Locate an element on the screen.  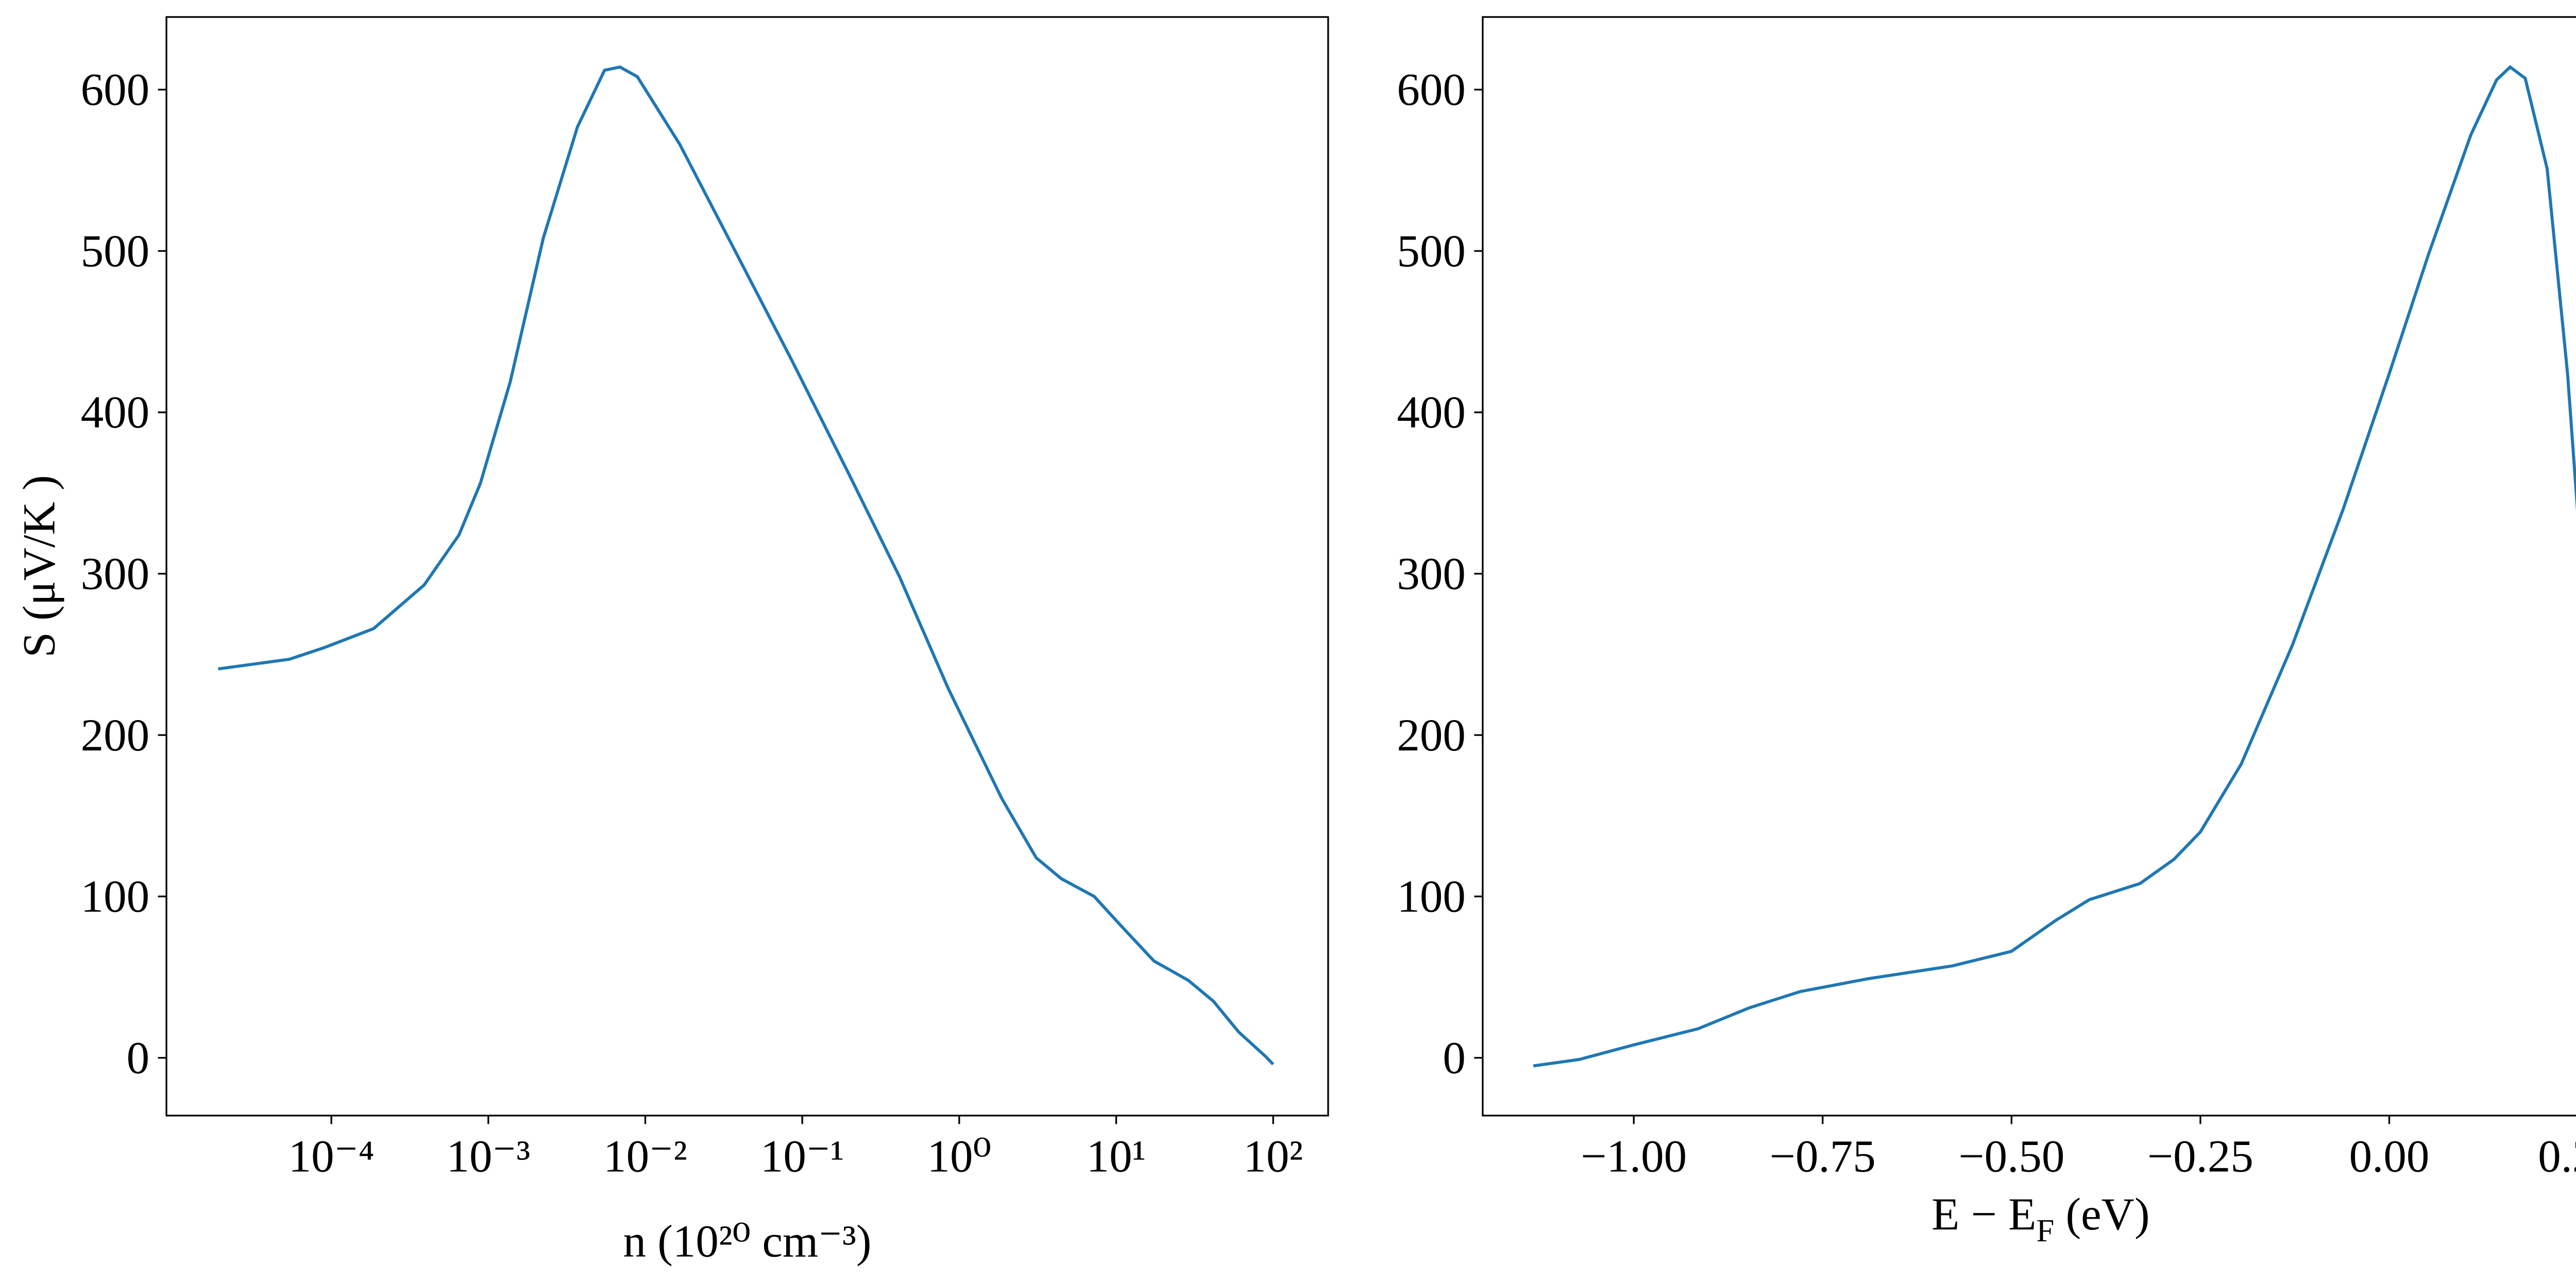
x-tick-label: 10⁻⁴ is located at coordinates (332, 1157).